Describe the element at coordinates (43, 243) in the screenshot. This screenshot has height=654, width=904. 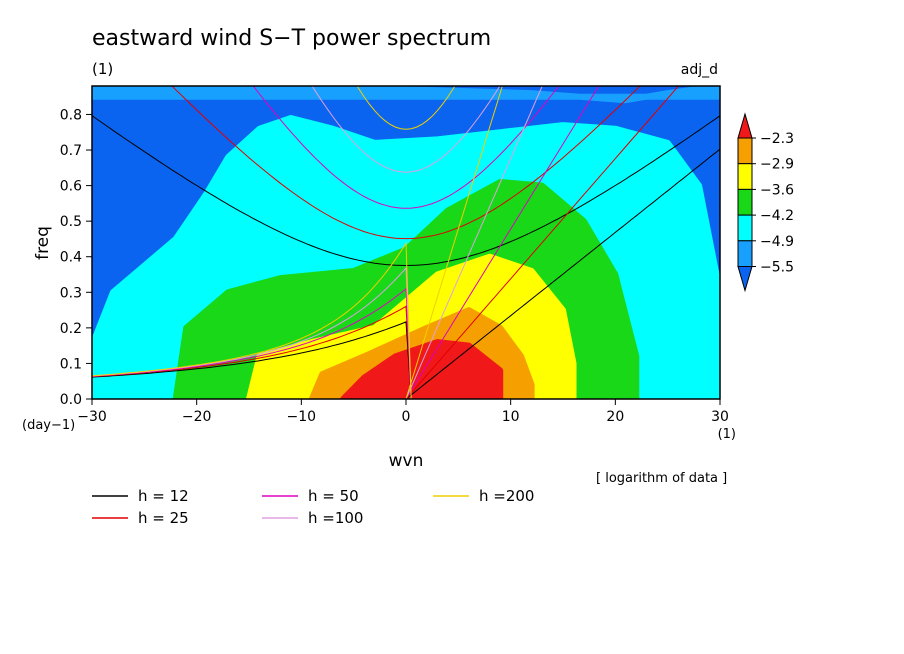
I see `y-axis-label: freq` at that location.